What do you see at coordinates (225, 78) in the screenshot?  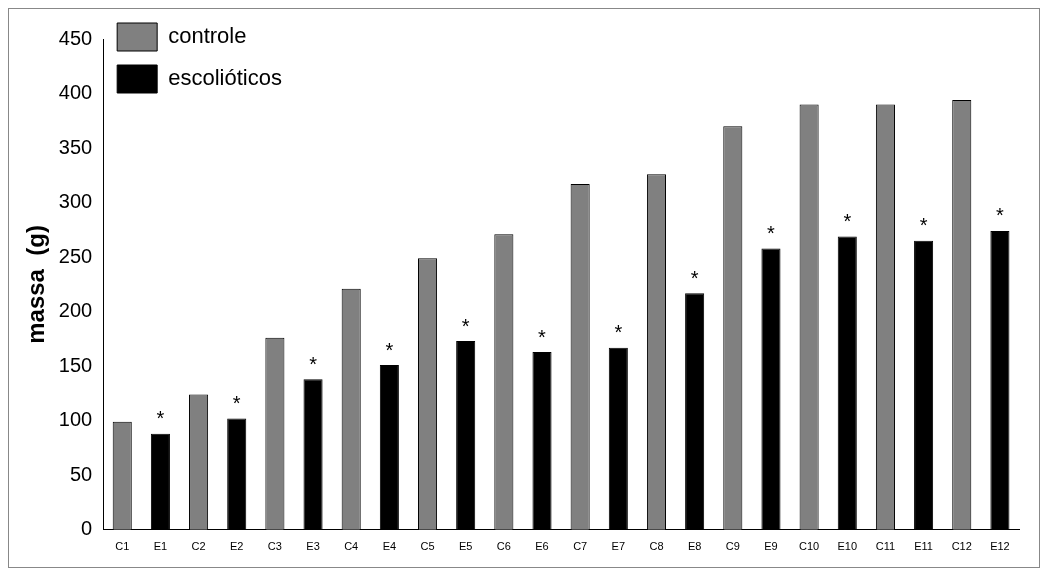 I see `legend-label: escolióticos` at bounding box center [225, 78].